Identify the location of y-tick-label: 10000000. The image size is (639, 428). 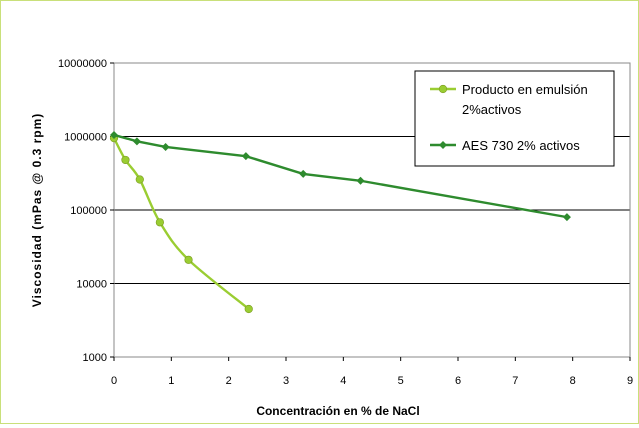
(82, 64).